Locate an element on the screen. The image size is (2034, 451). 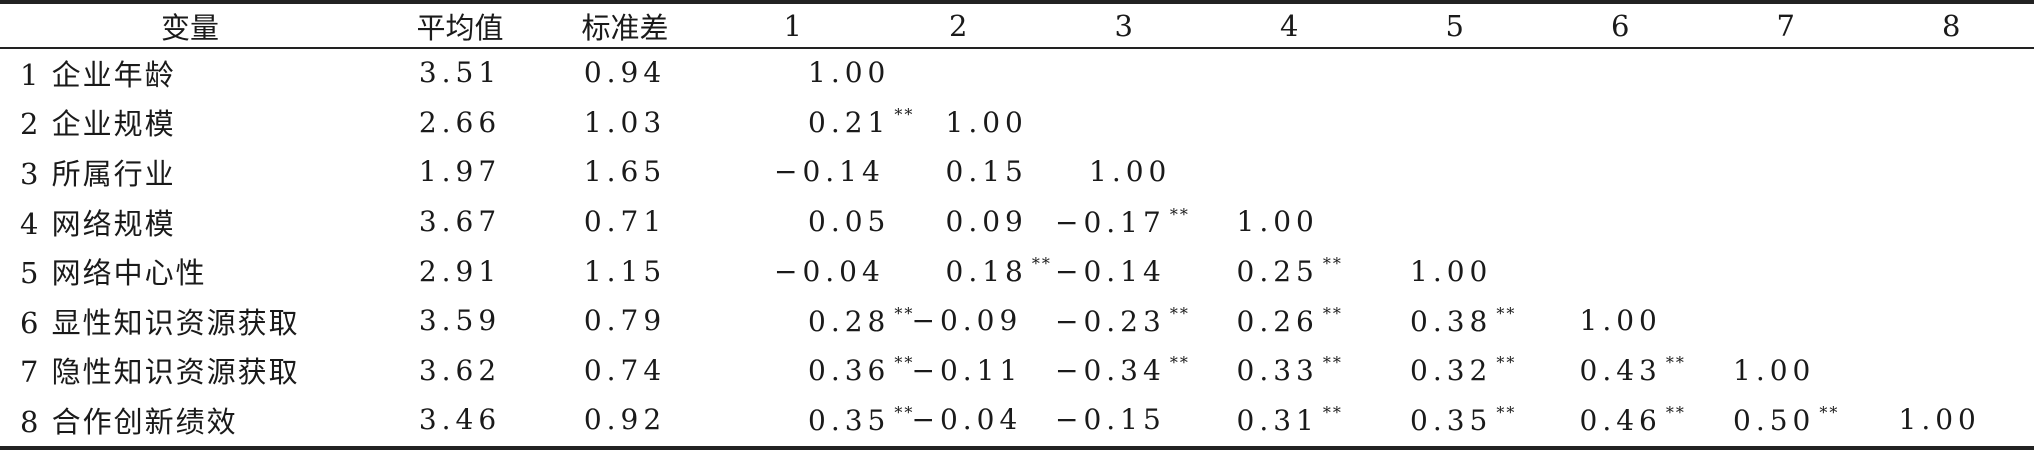
corr-cell-4: 0.31 ** is located at coordinates (1290, 420).